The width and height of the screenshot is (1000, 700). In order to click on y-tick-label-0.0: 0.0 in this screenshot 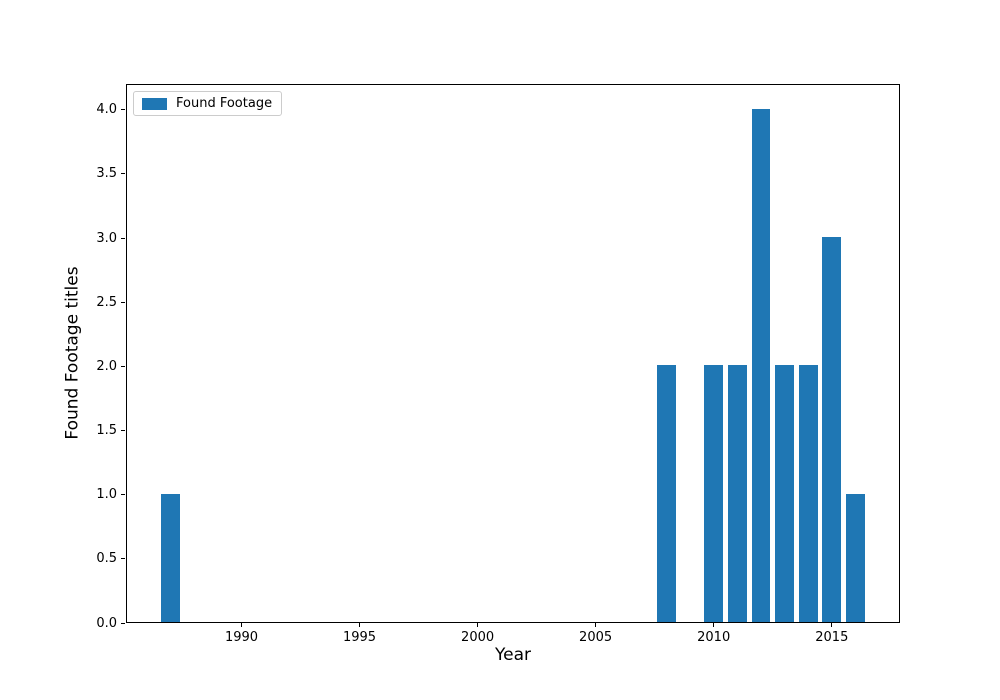, I will do `click(106, 623)`.